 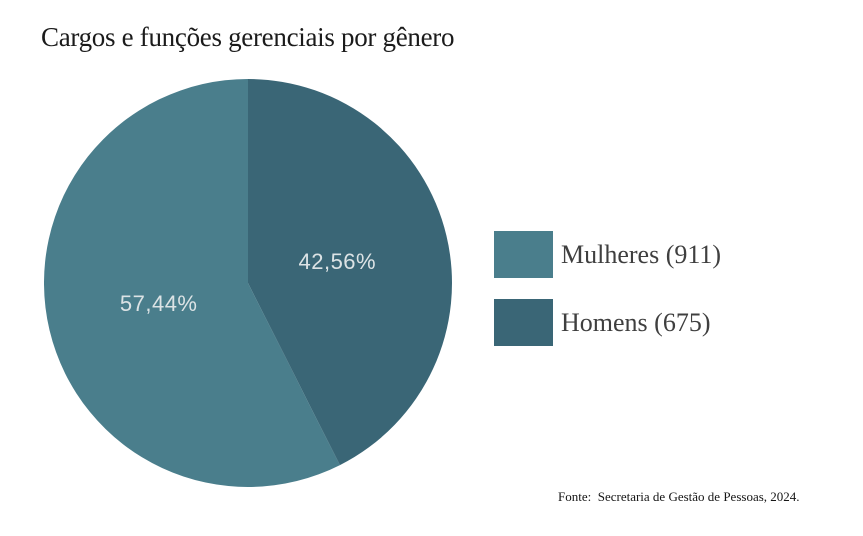 I want to click on legend: Mulheres (911) Homens (675), so click(x=607, y=288).